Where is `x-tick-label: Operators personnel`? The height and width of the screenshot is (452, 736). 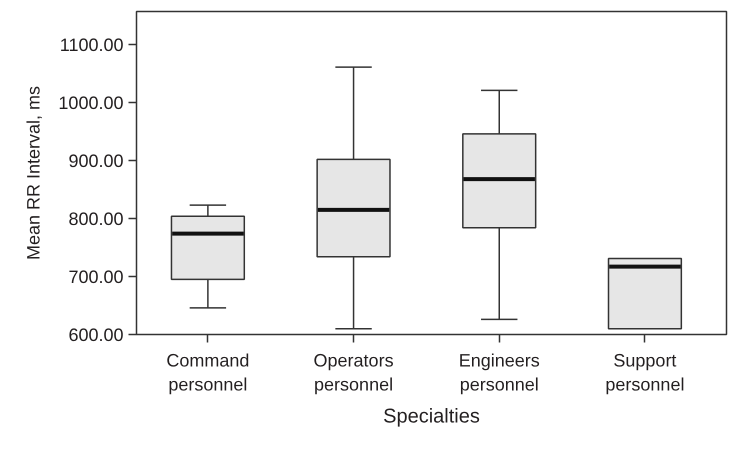 x-tick-label: Operators personnel is located at coordinates (354, 372).